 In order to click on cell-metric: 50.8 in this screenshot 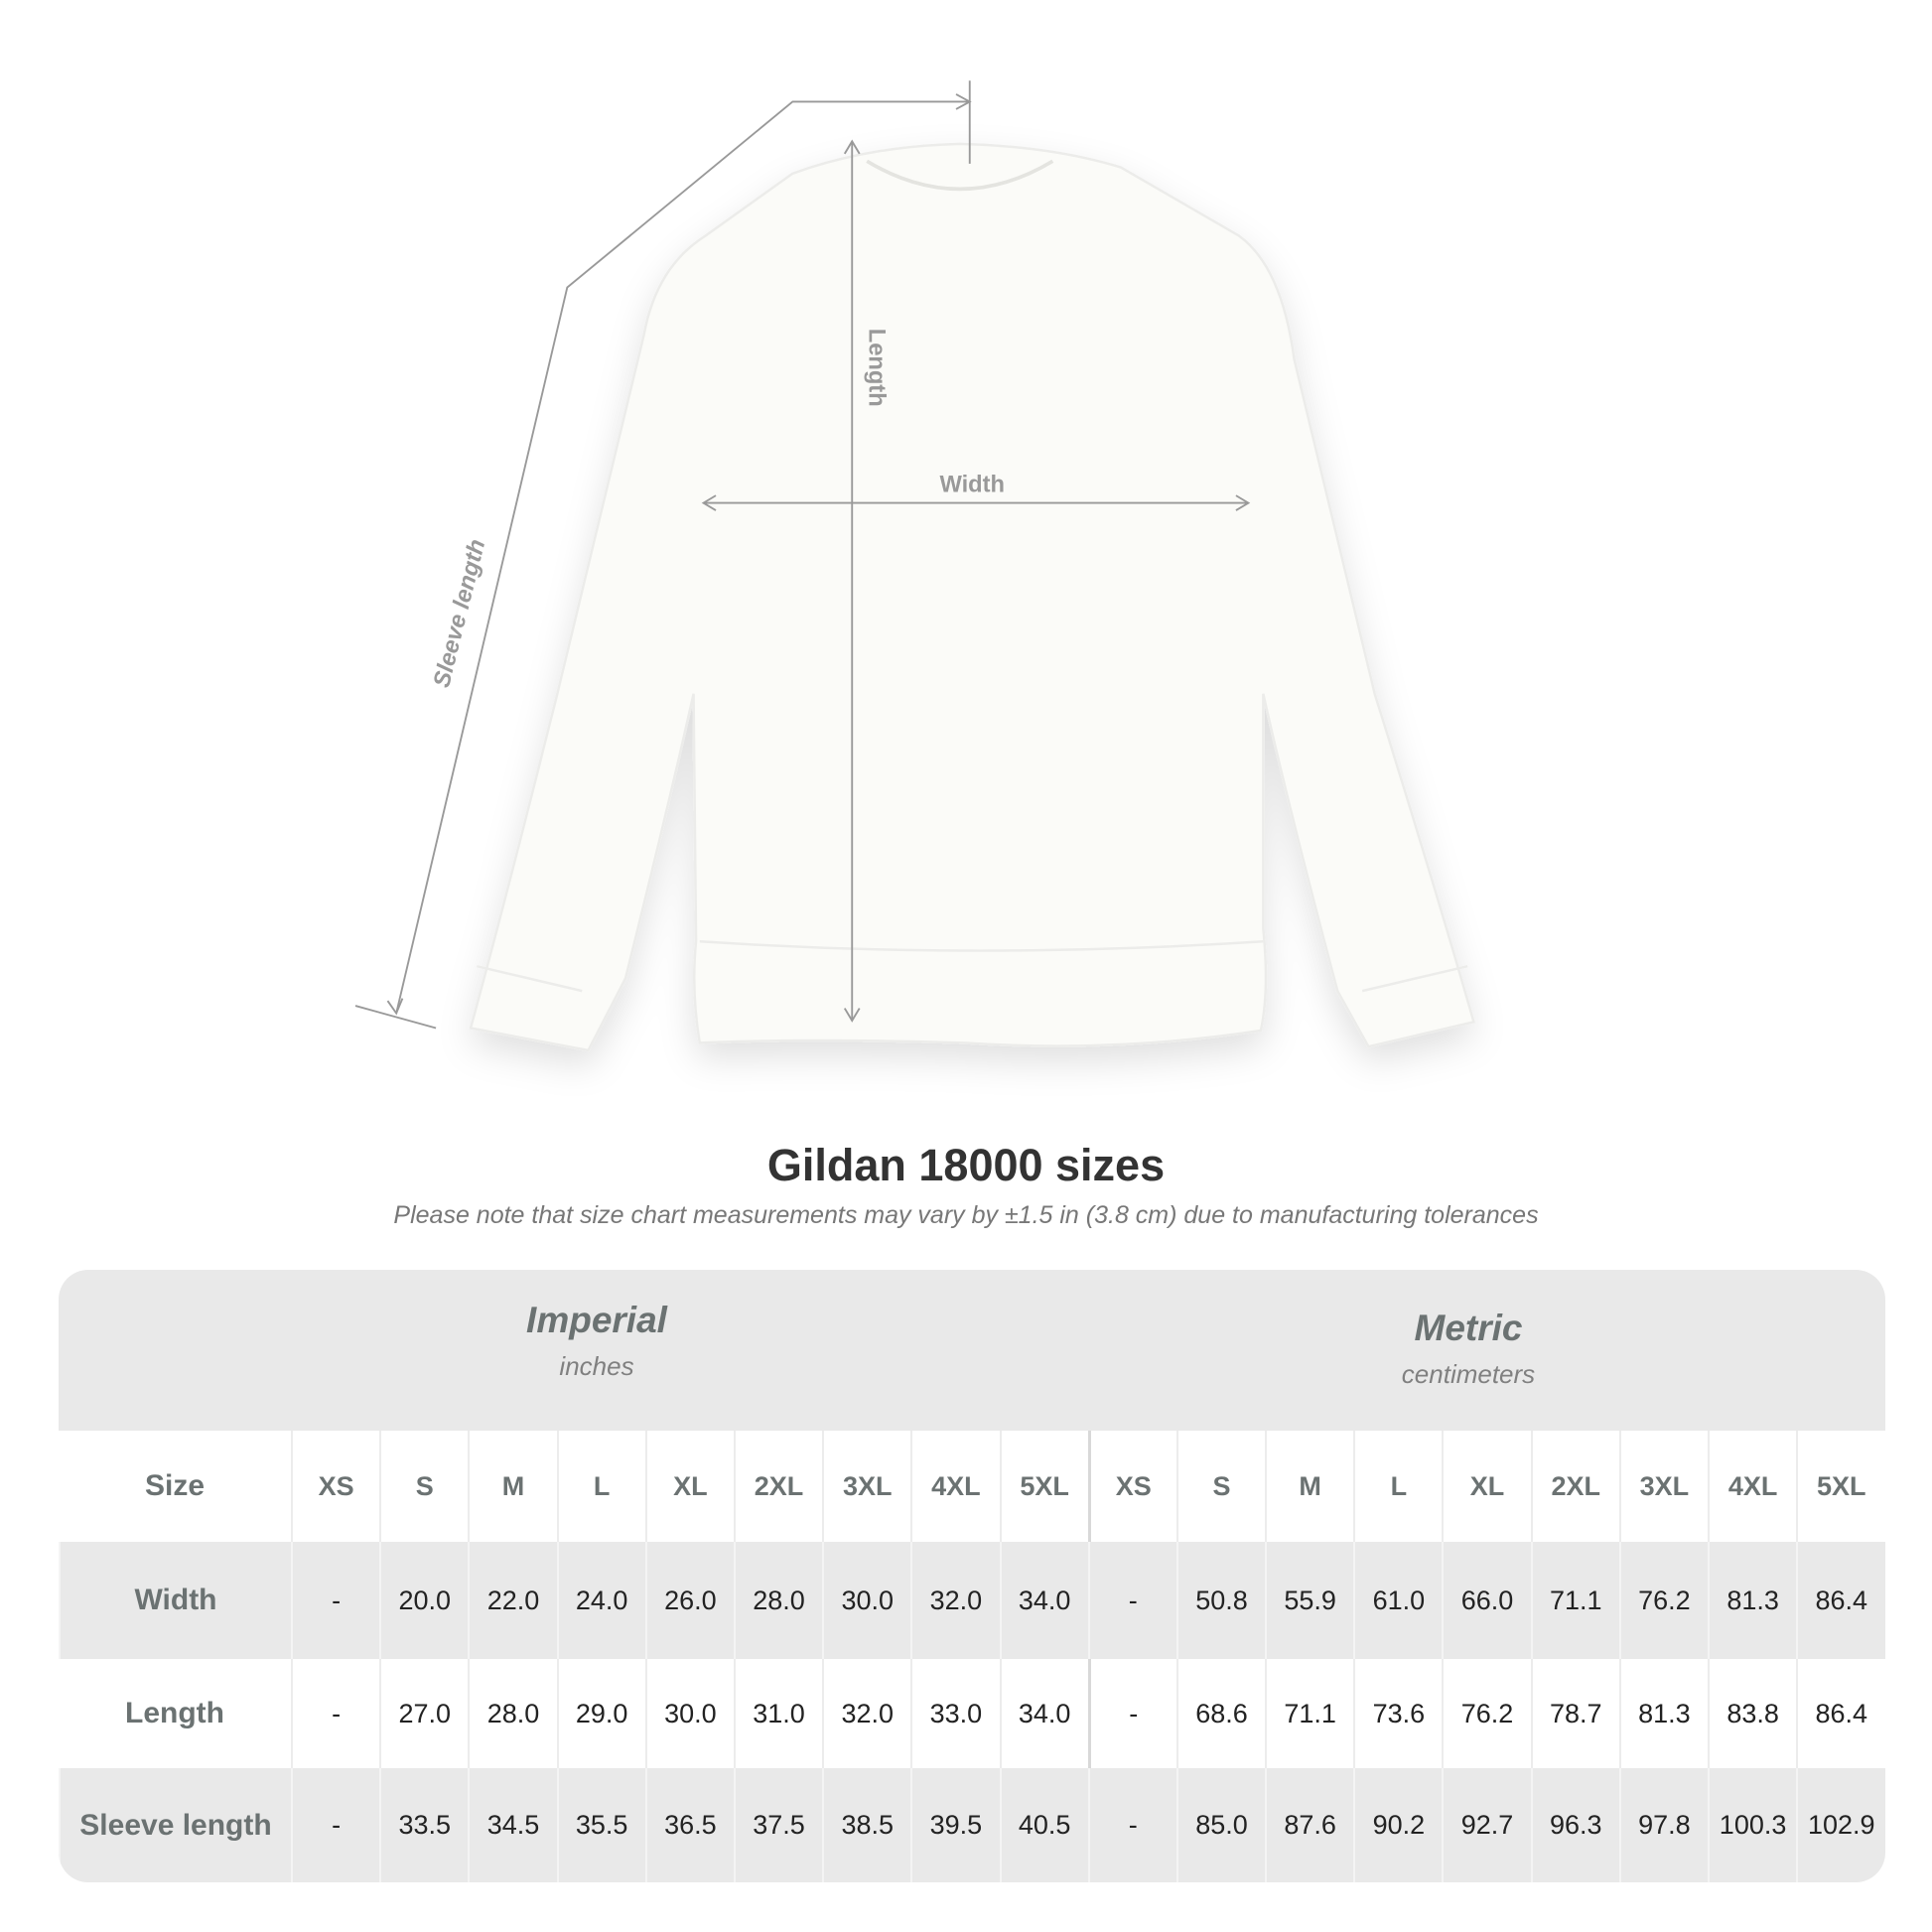, I will do `click(1220, 1600)`.